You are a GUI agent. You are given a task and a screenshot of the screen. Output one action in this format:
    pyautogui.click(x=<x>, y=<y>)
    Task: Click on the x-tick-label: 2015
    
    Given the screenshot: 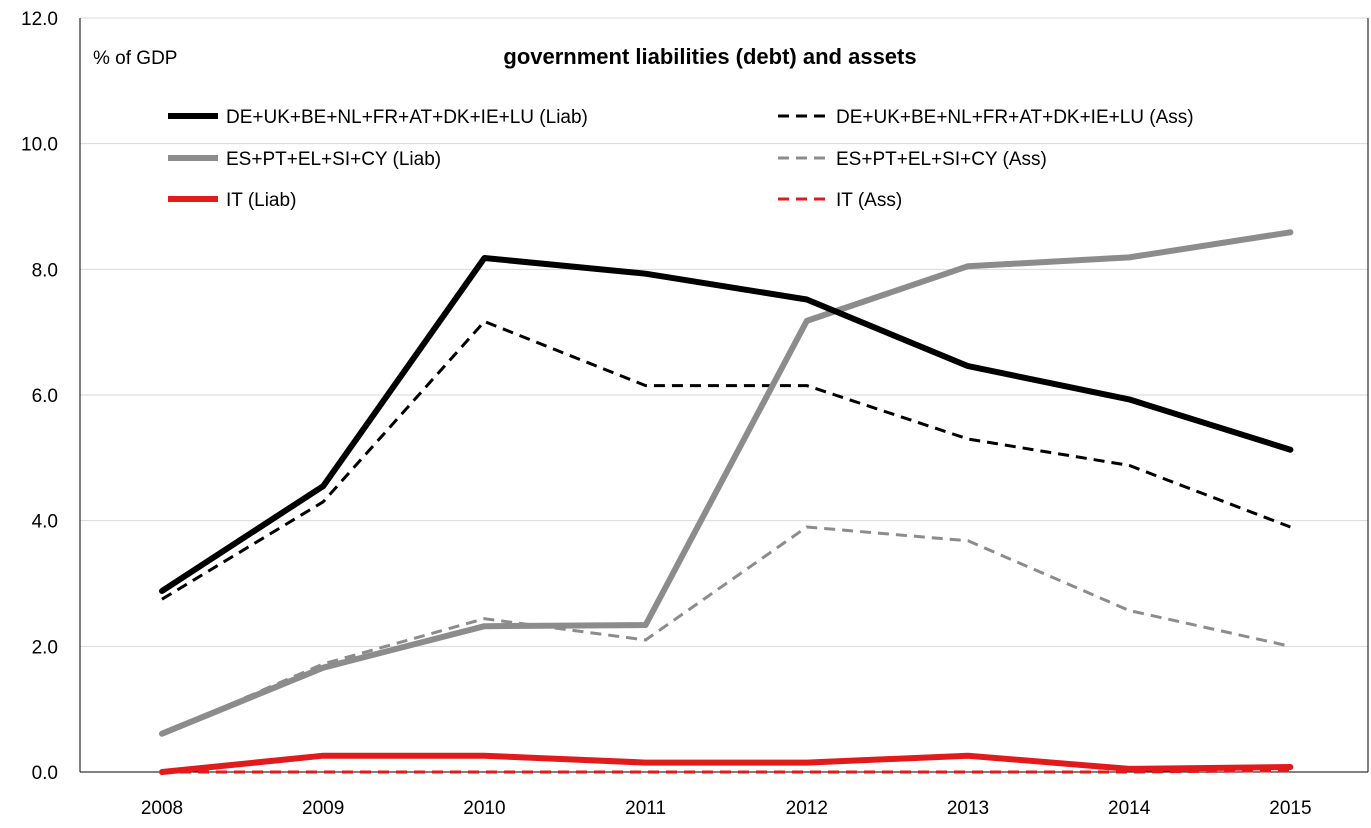 What is the action you would take?
    pyautogui.click(x=1290, y=808)
    